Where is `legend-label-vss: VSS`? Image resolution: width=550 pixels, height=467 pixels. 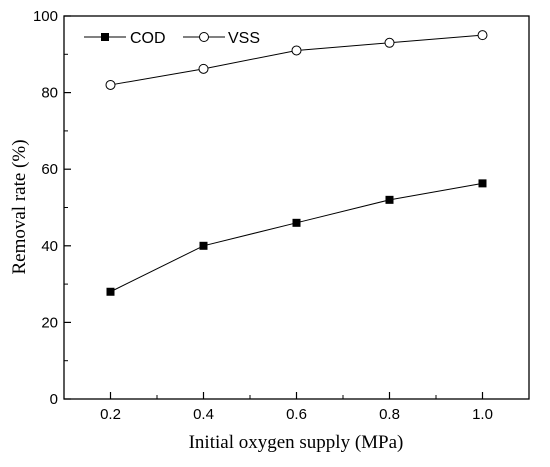
legend-label-vss: VSS is located at coordinates (244, 38).